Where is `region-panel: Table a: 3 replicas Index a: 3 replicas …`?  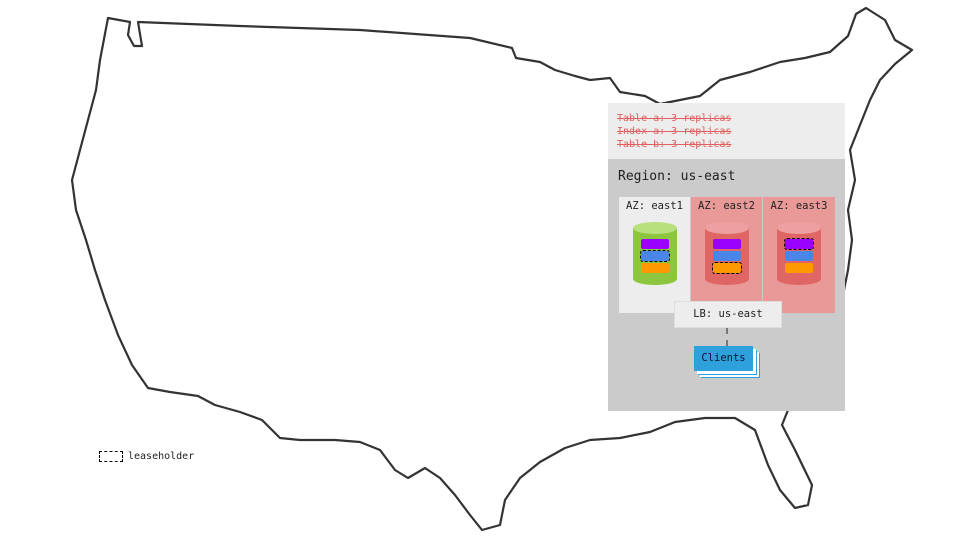 region-panel: Table a: 3 replicas Index a: 3 replicas … is located at coordinates (726, 257).